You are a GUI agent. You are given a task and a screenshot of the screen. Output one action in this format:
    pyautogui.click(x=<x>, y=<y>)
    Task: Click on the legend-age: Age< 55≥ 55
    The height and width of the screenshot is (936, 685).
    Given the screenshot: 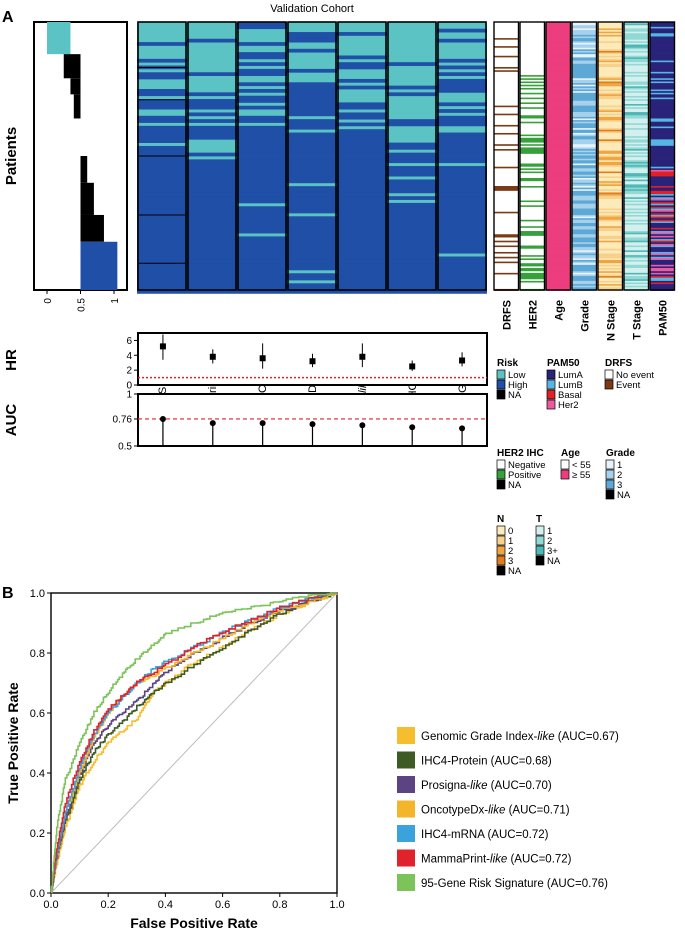 What is the action you would take?
    pyautogui.click(x=575, y=464)
    